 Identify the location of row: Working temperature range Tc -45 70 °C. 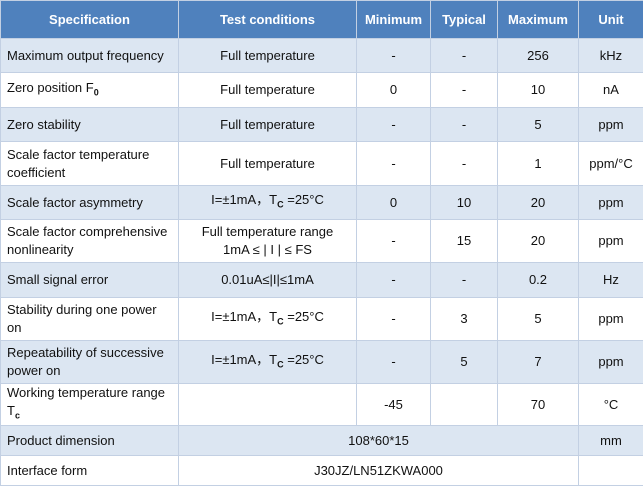
(321, 404).